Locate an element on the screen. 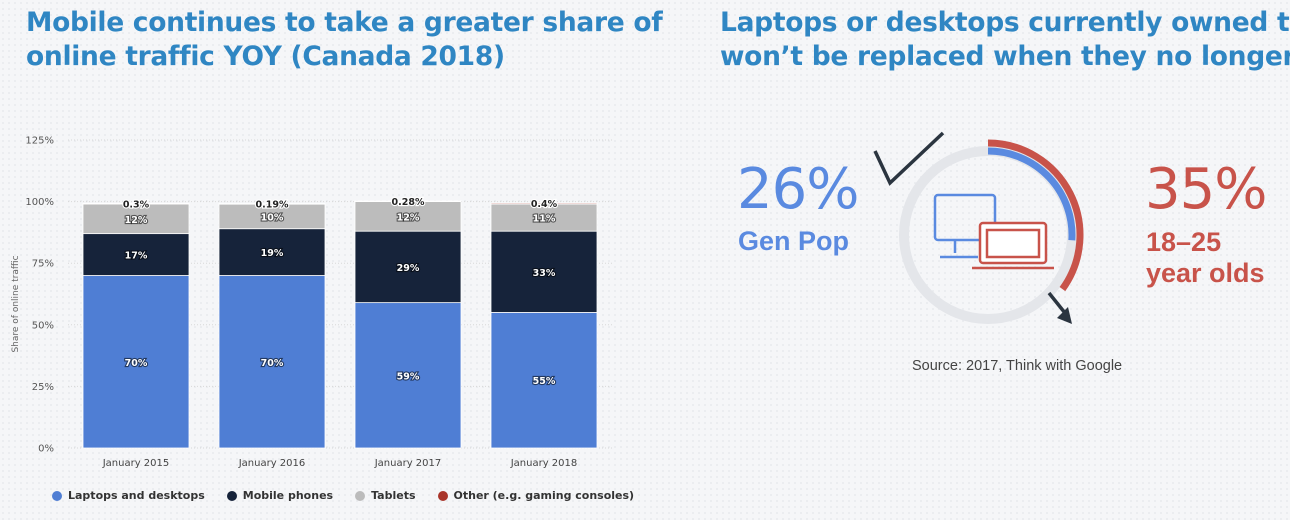 Image resolution: width=1290 pixels, height=520 pixels. legend-label: Laptops and desktops is located at coordinates (136, 495).